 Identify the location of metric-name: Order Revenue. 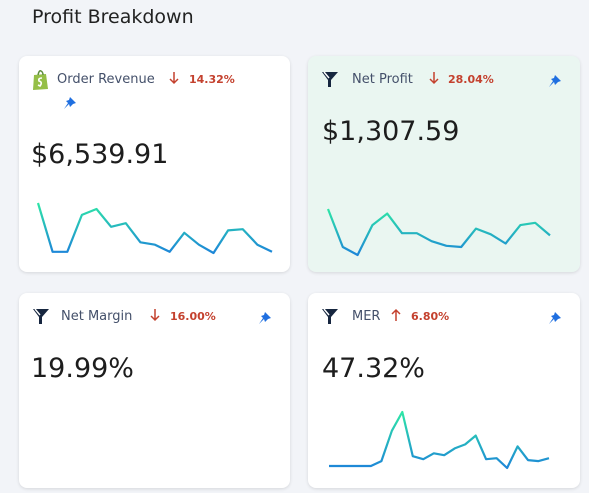
(106, 79).